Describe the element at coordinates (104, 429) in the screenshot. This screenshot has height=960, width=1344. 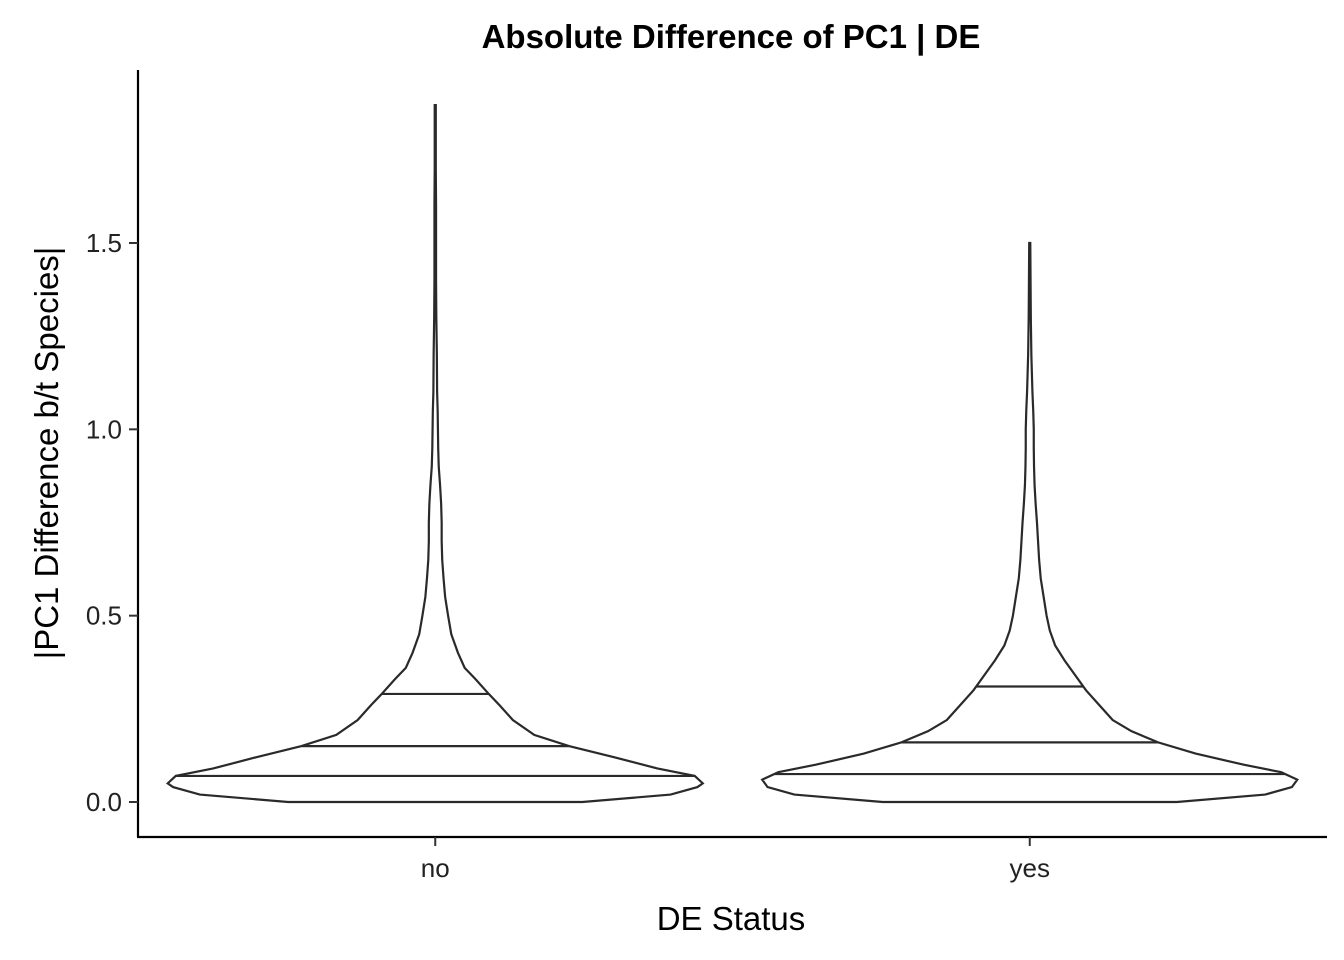
I see `y-tick-label: 1.0` at that location.